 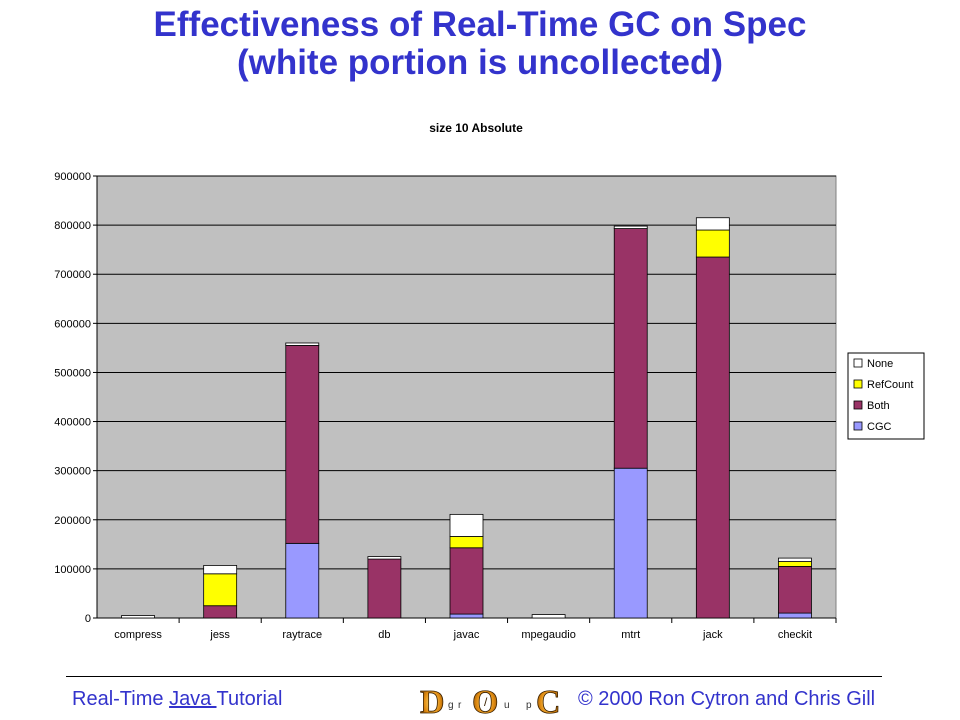 What do you see at coordinates (384, 588) in the screenshot?
I see `bar-segment-both-db` at bounding box center [384, 588].